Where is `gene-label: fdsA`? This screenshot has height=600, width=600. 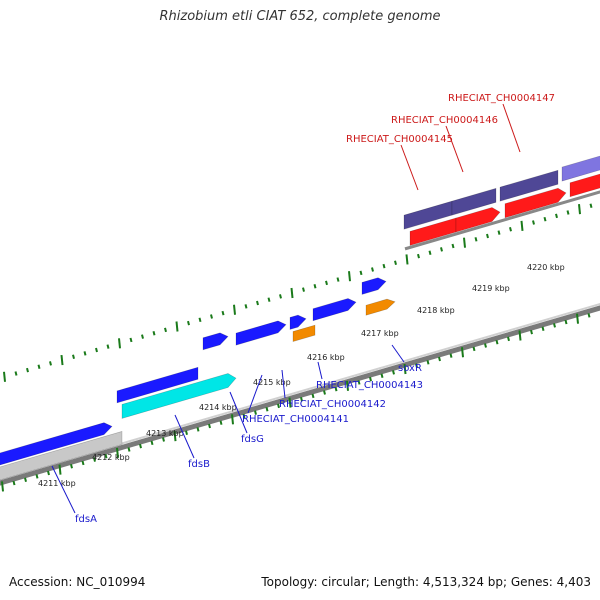 gene-label: fdsA is located at coordinates (86, 519).